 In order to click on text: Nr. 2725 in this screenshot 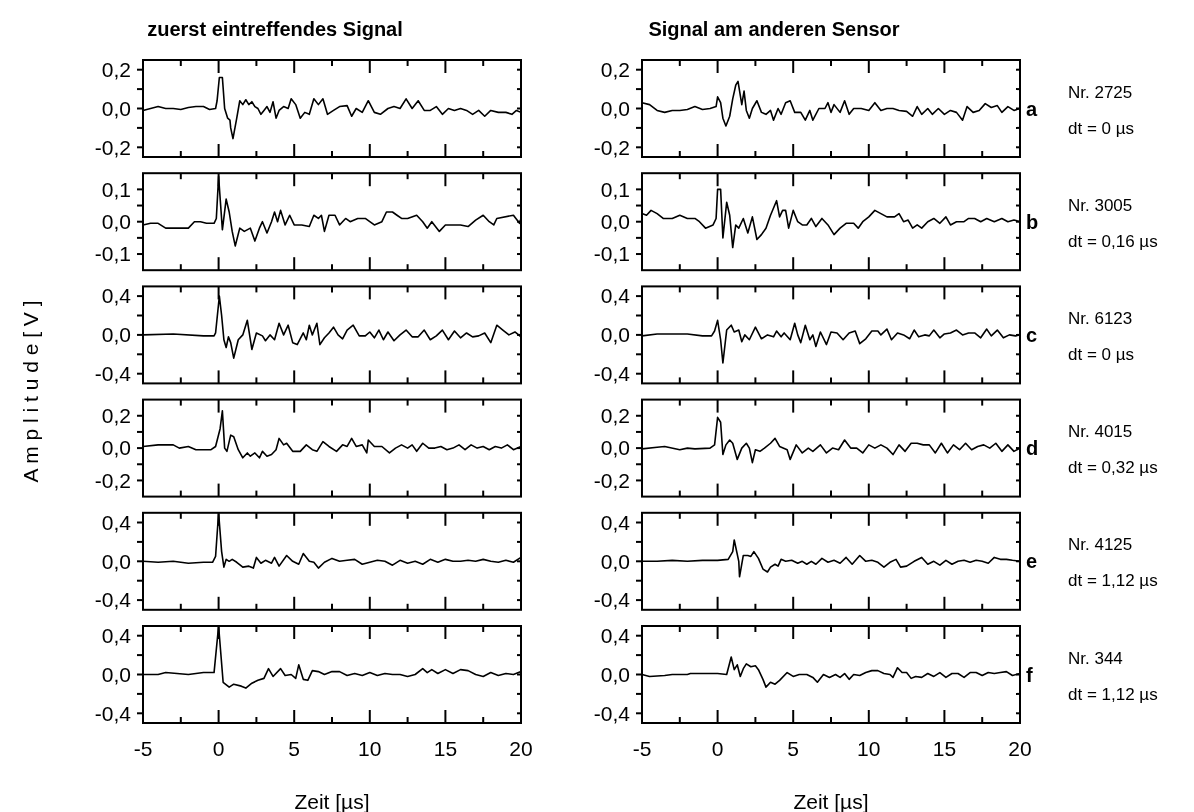, I will do `click(1100, 92)`.